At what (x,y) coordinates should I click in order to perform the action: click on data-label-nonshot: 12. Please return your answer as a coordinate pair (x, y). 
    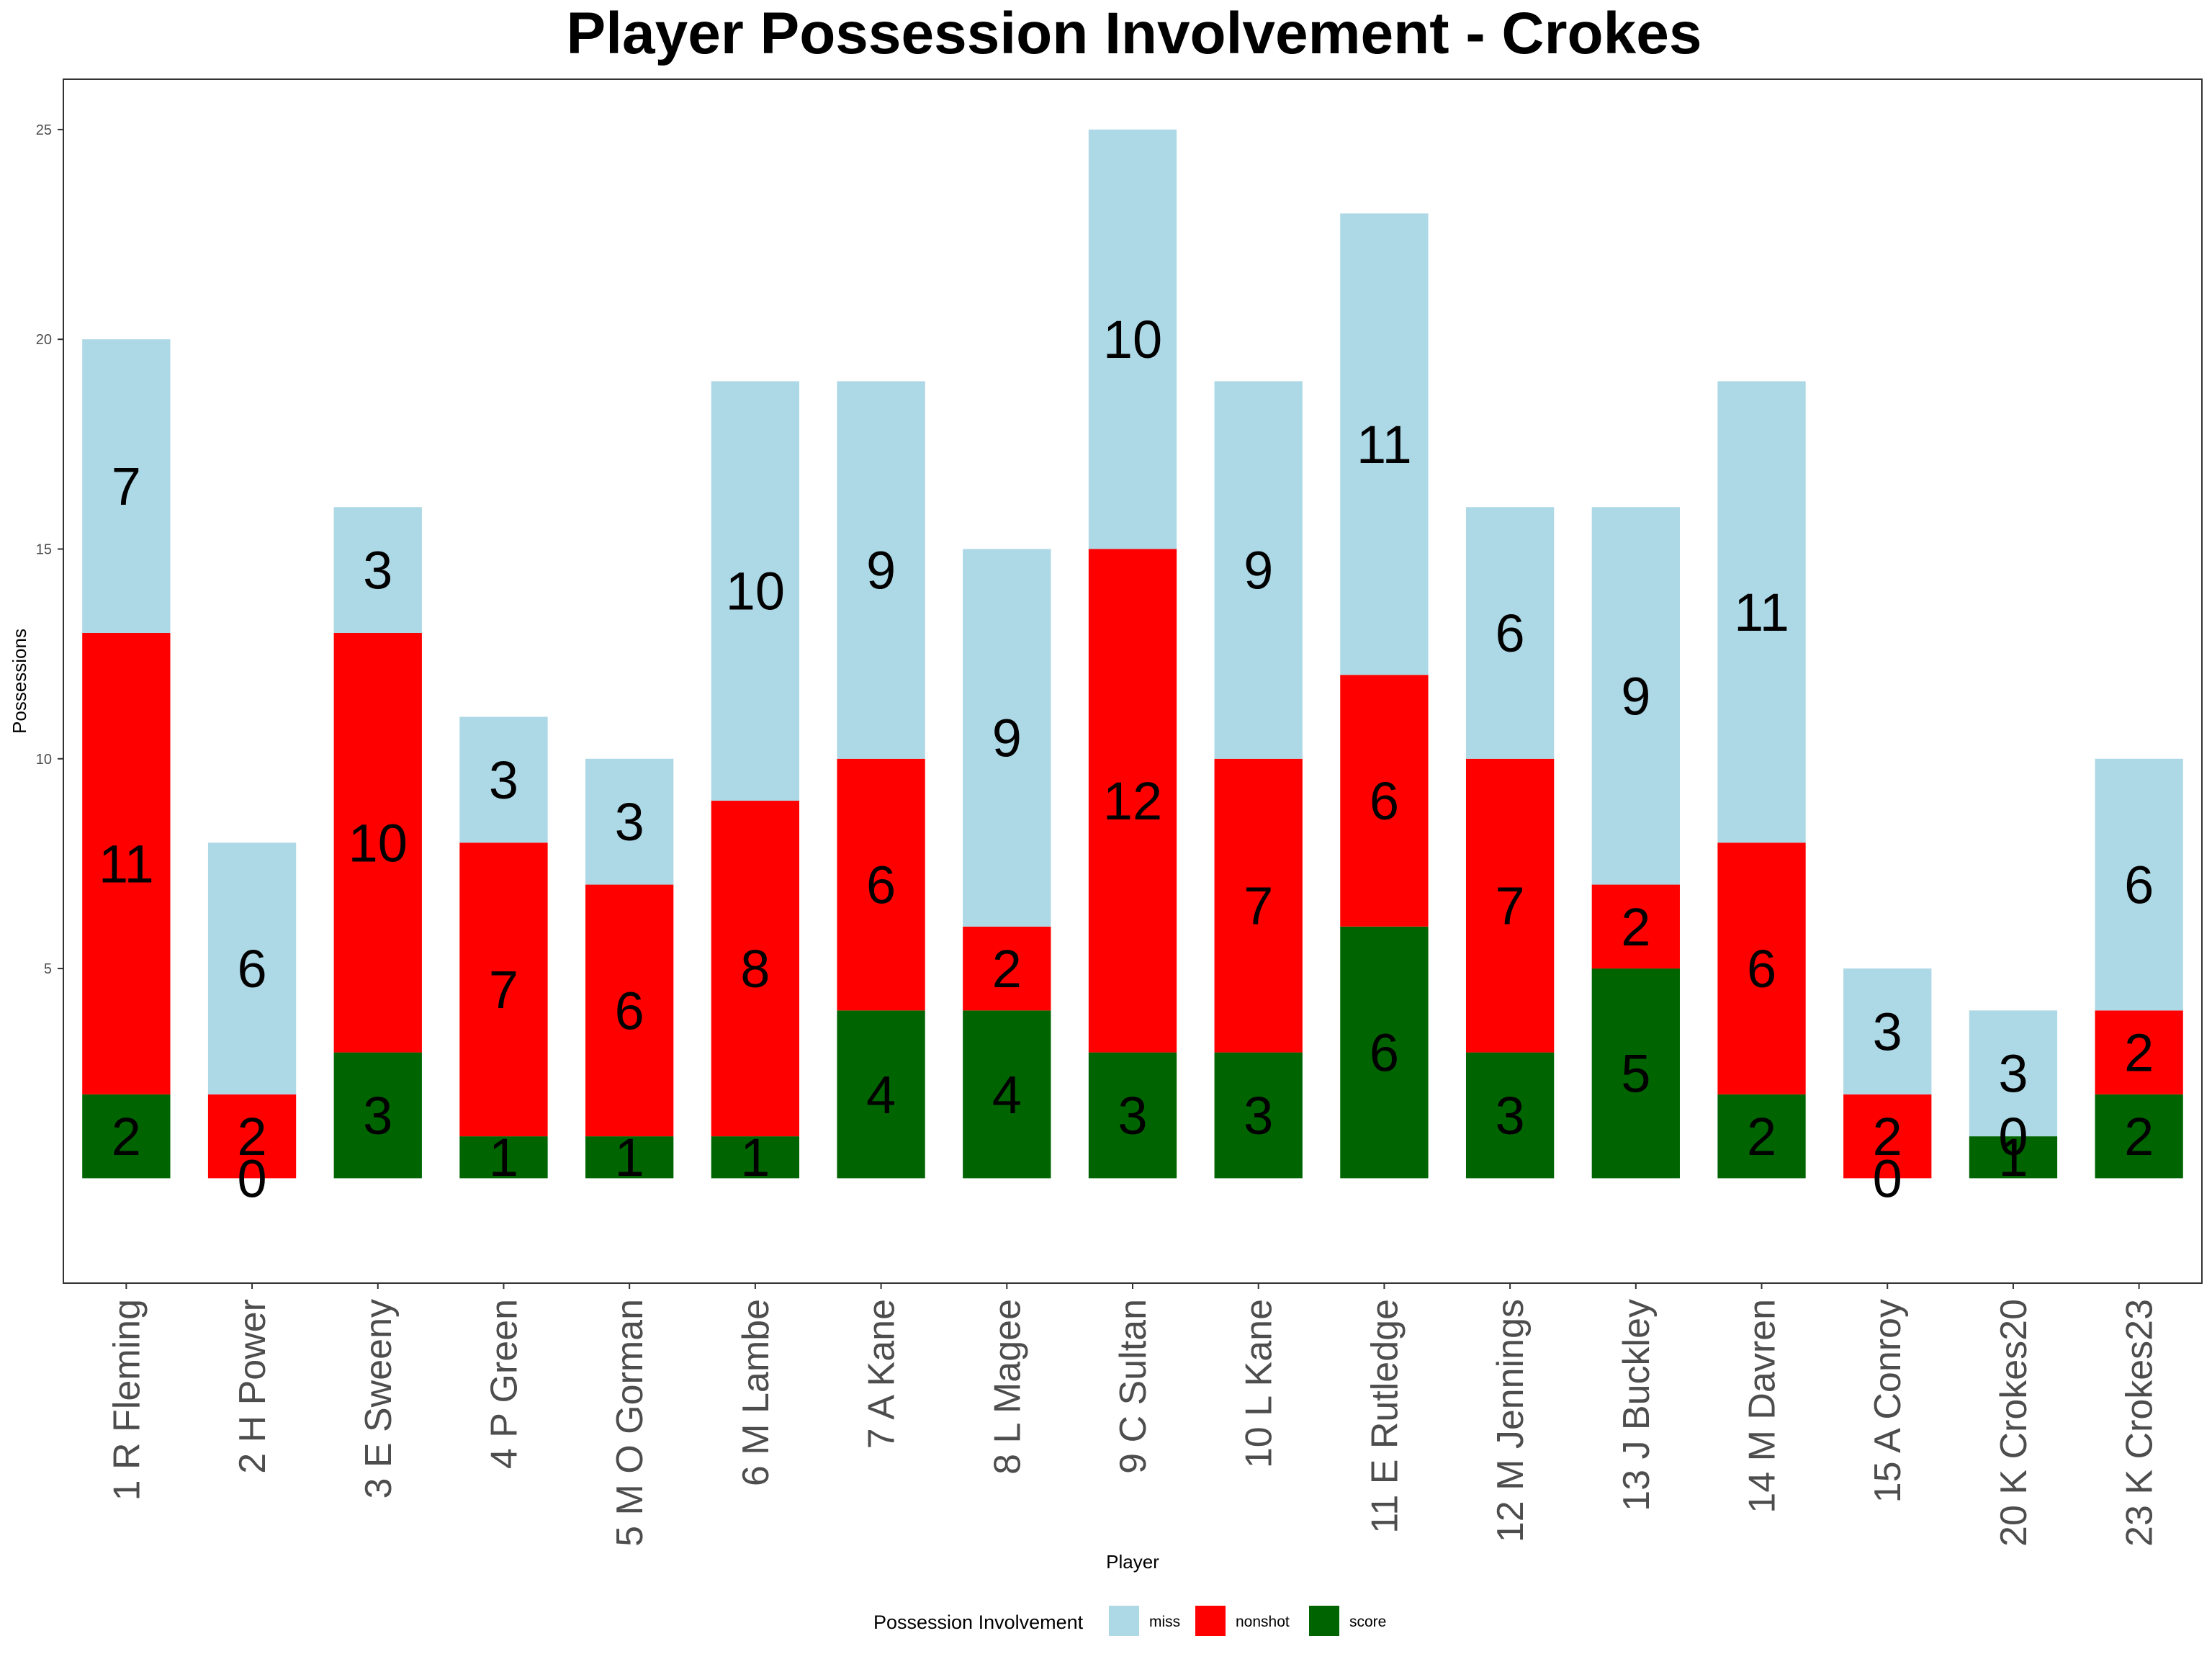
    Looking at the image, I should click on (1132, 801).